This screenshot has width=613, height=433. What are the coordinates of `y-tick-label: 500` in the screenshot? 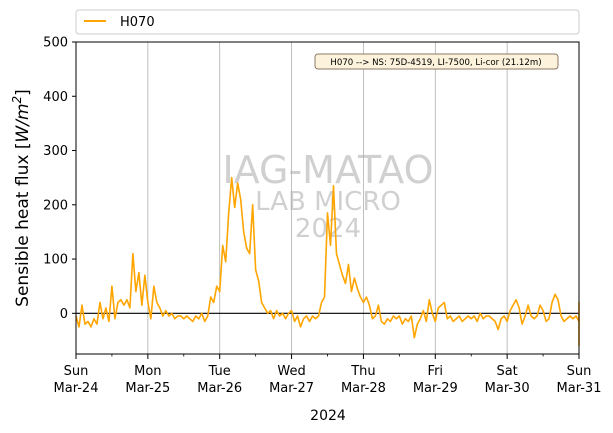 It's located at (55, 43).